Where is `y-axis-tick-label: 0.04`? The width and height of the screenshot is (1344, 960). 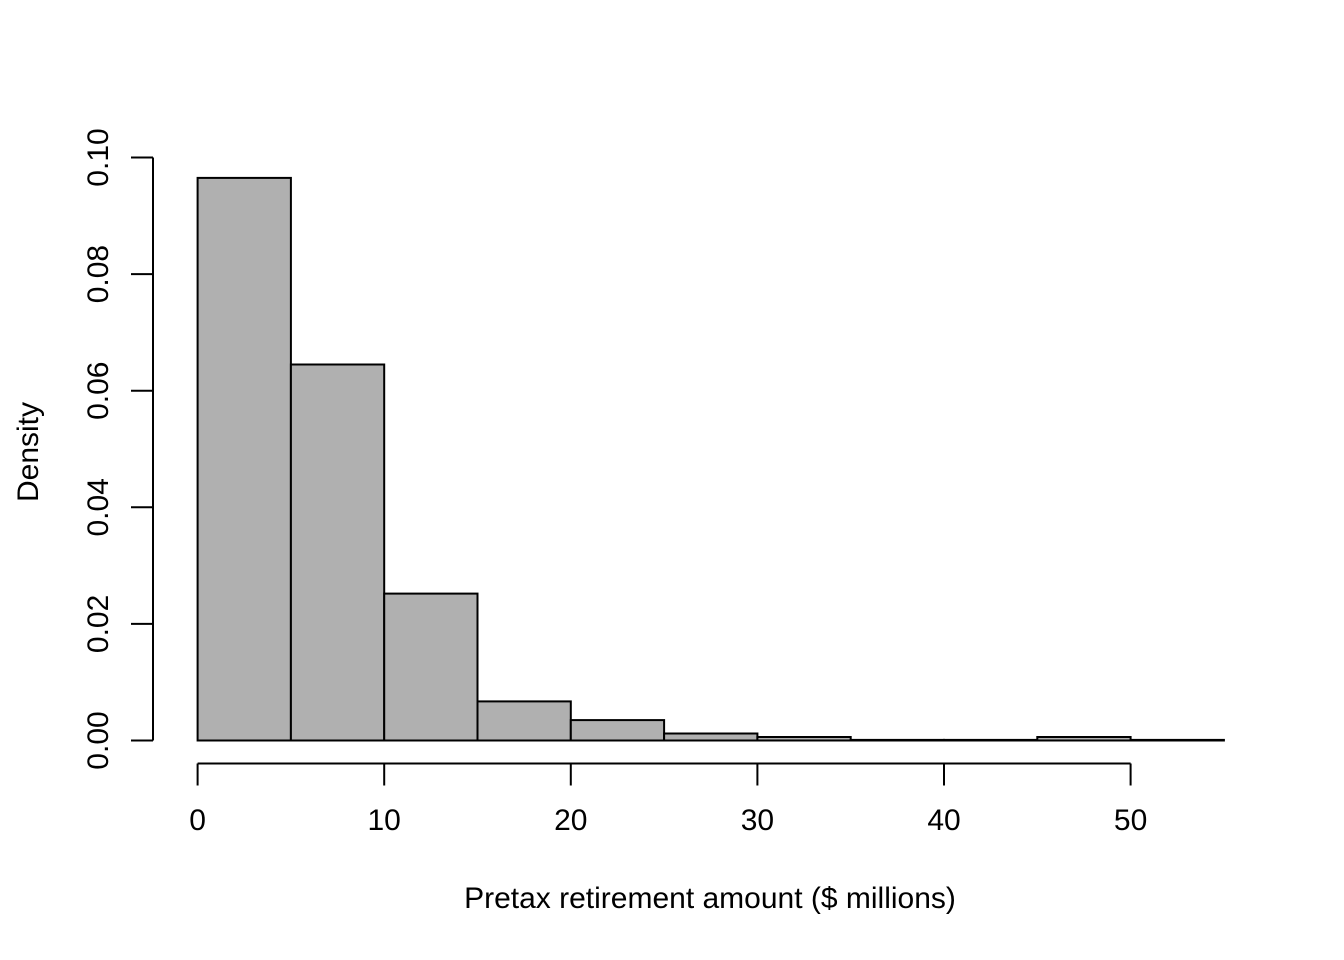
y-axis-tick-label: 0.04 is located at coordinates (98, 507).